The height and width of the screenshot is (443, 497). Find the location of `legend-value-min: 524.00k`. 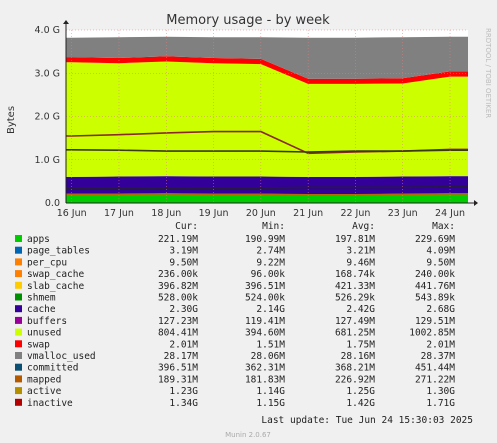

legend-value-min: 524.00k is located at coordinates (265, 298).